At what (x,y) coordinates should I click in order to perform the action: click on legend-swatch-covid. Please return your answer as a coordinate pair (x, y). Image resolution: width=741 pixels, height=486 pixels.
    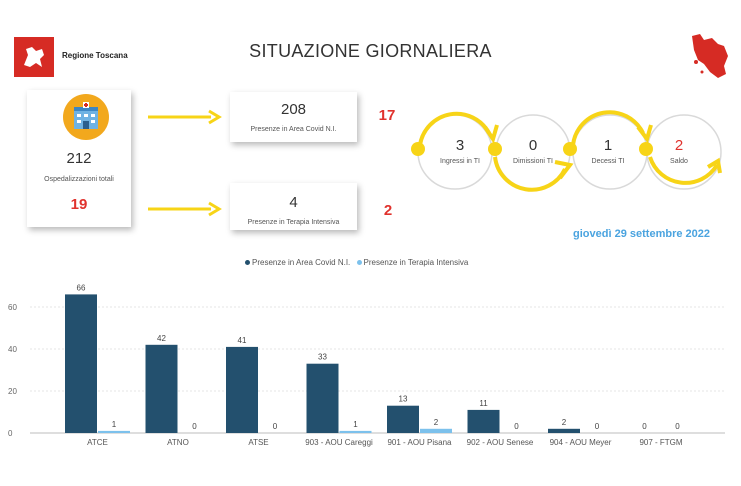
    Looking at the image, I should click on (247, 263).